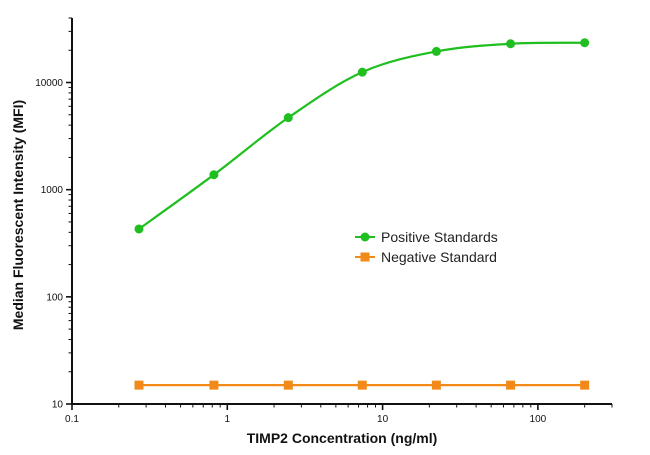 This screenshot has width=650, height=455. I want to click on x-tick-label: 10, so click(383, 419).